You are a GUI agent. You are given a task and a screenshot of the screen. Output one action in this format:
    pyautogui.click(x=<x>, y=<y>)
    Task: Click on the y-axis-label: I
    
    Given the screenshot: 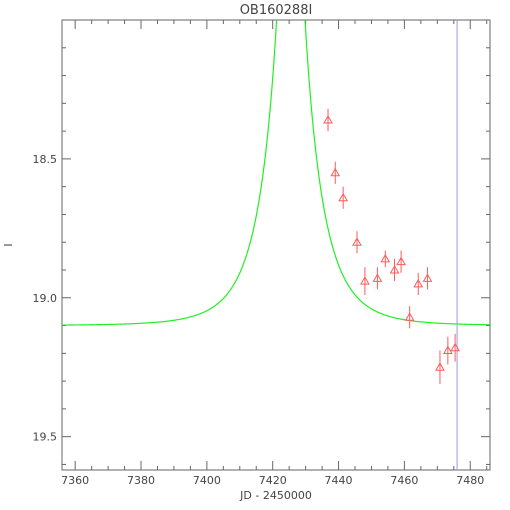 What is the action you would take?
    pyautogui.click(x=8, y=244)
    